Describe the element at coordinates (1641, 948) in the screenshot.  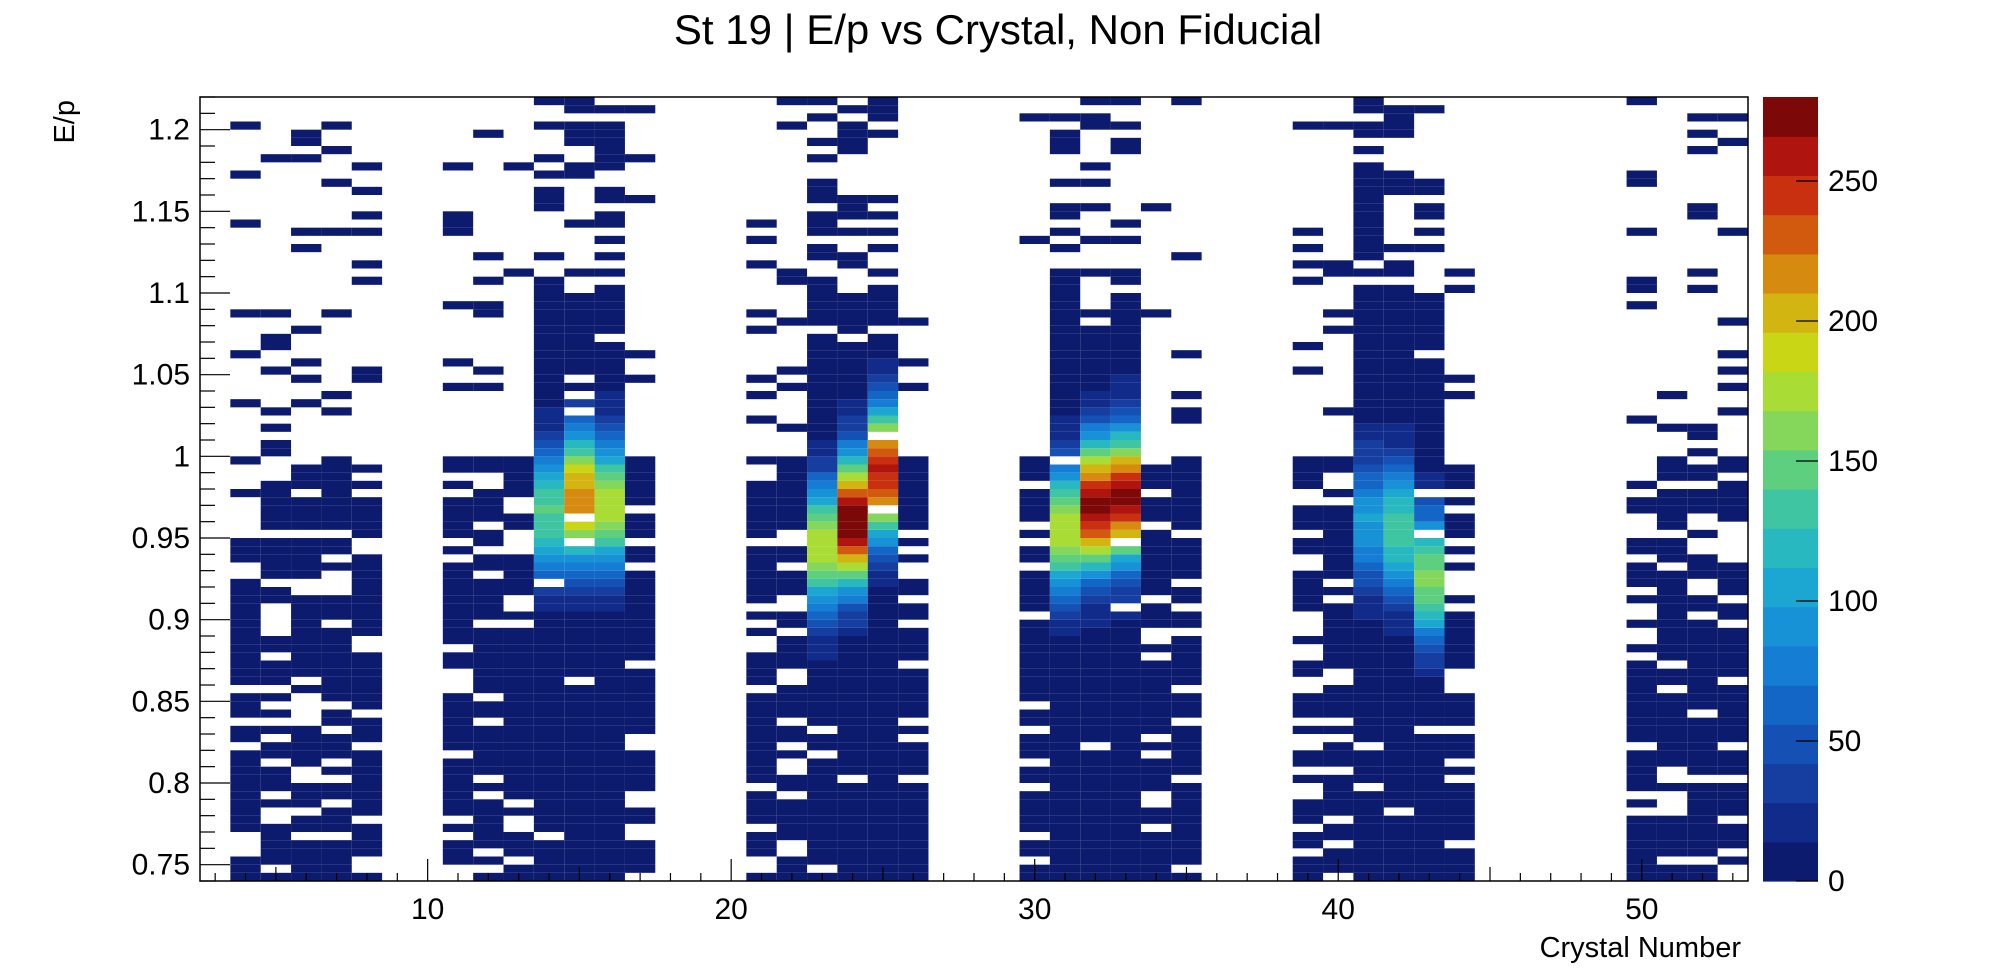
I see `x-axis-label: Crystal Number` at that location.